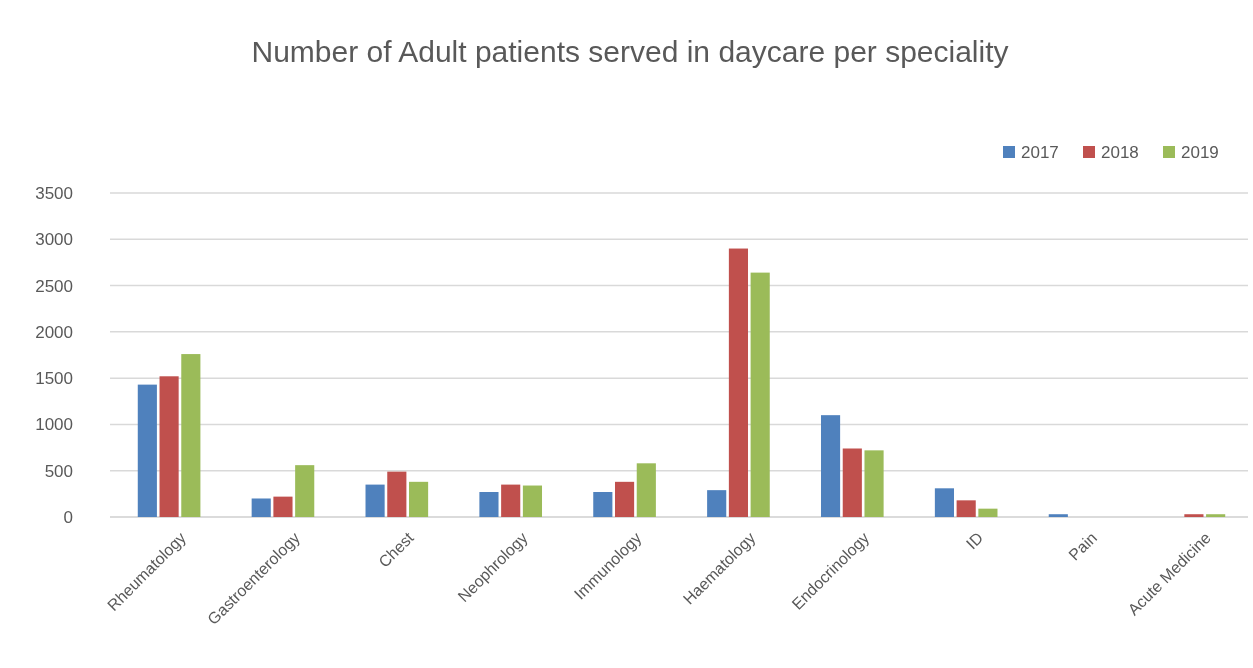 The width and height of the screenshot is (1253, 668). Describe the element at coordinates (1083, 546) in the screenshot. I see `x-tick-label: Pain` at that location.